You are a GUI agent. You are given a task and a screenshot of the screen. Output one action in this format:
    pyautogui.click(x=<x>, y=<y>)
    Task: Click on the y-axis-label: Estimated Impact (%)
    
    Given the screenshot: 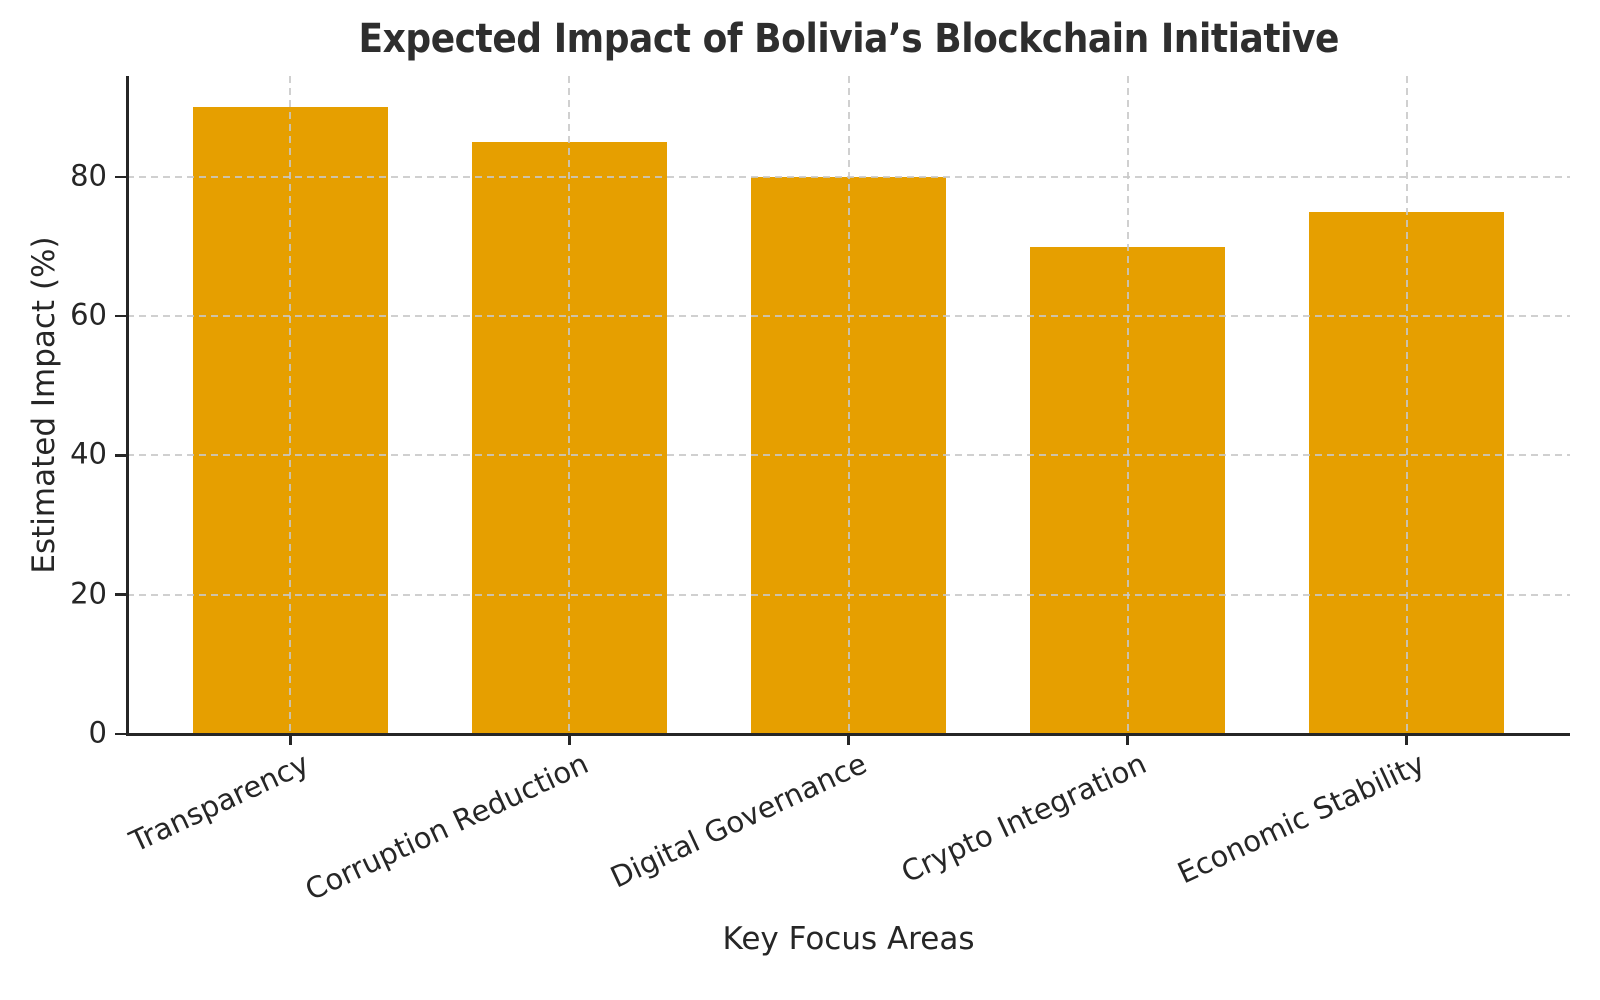 What is the action you would take?
    pyautogui.click(x=44, y=405)
    